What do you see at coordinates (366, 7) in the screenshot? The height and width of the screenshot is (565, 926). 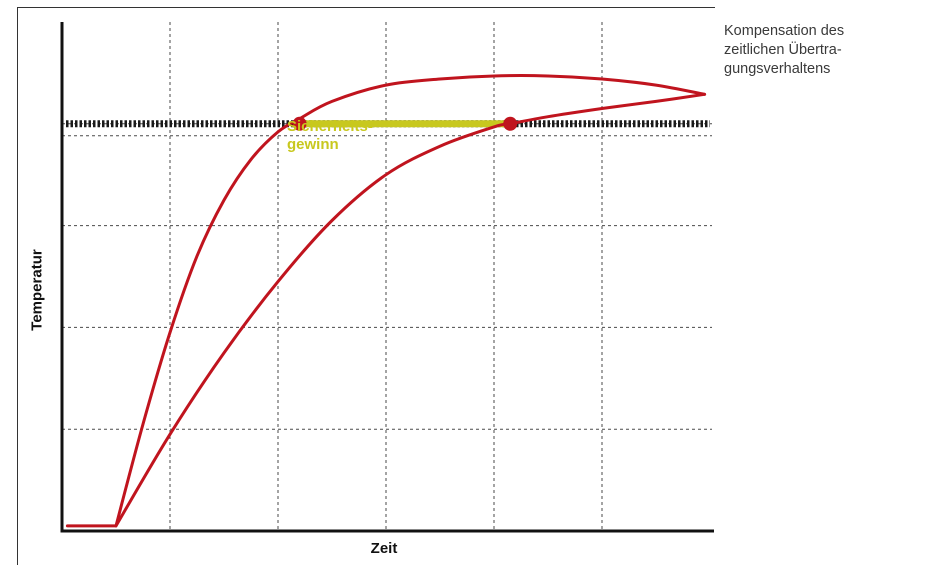 I see `frame-top-border` at bounding box center [366, 7].